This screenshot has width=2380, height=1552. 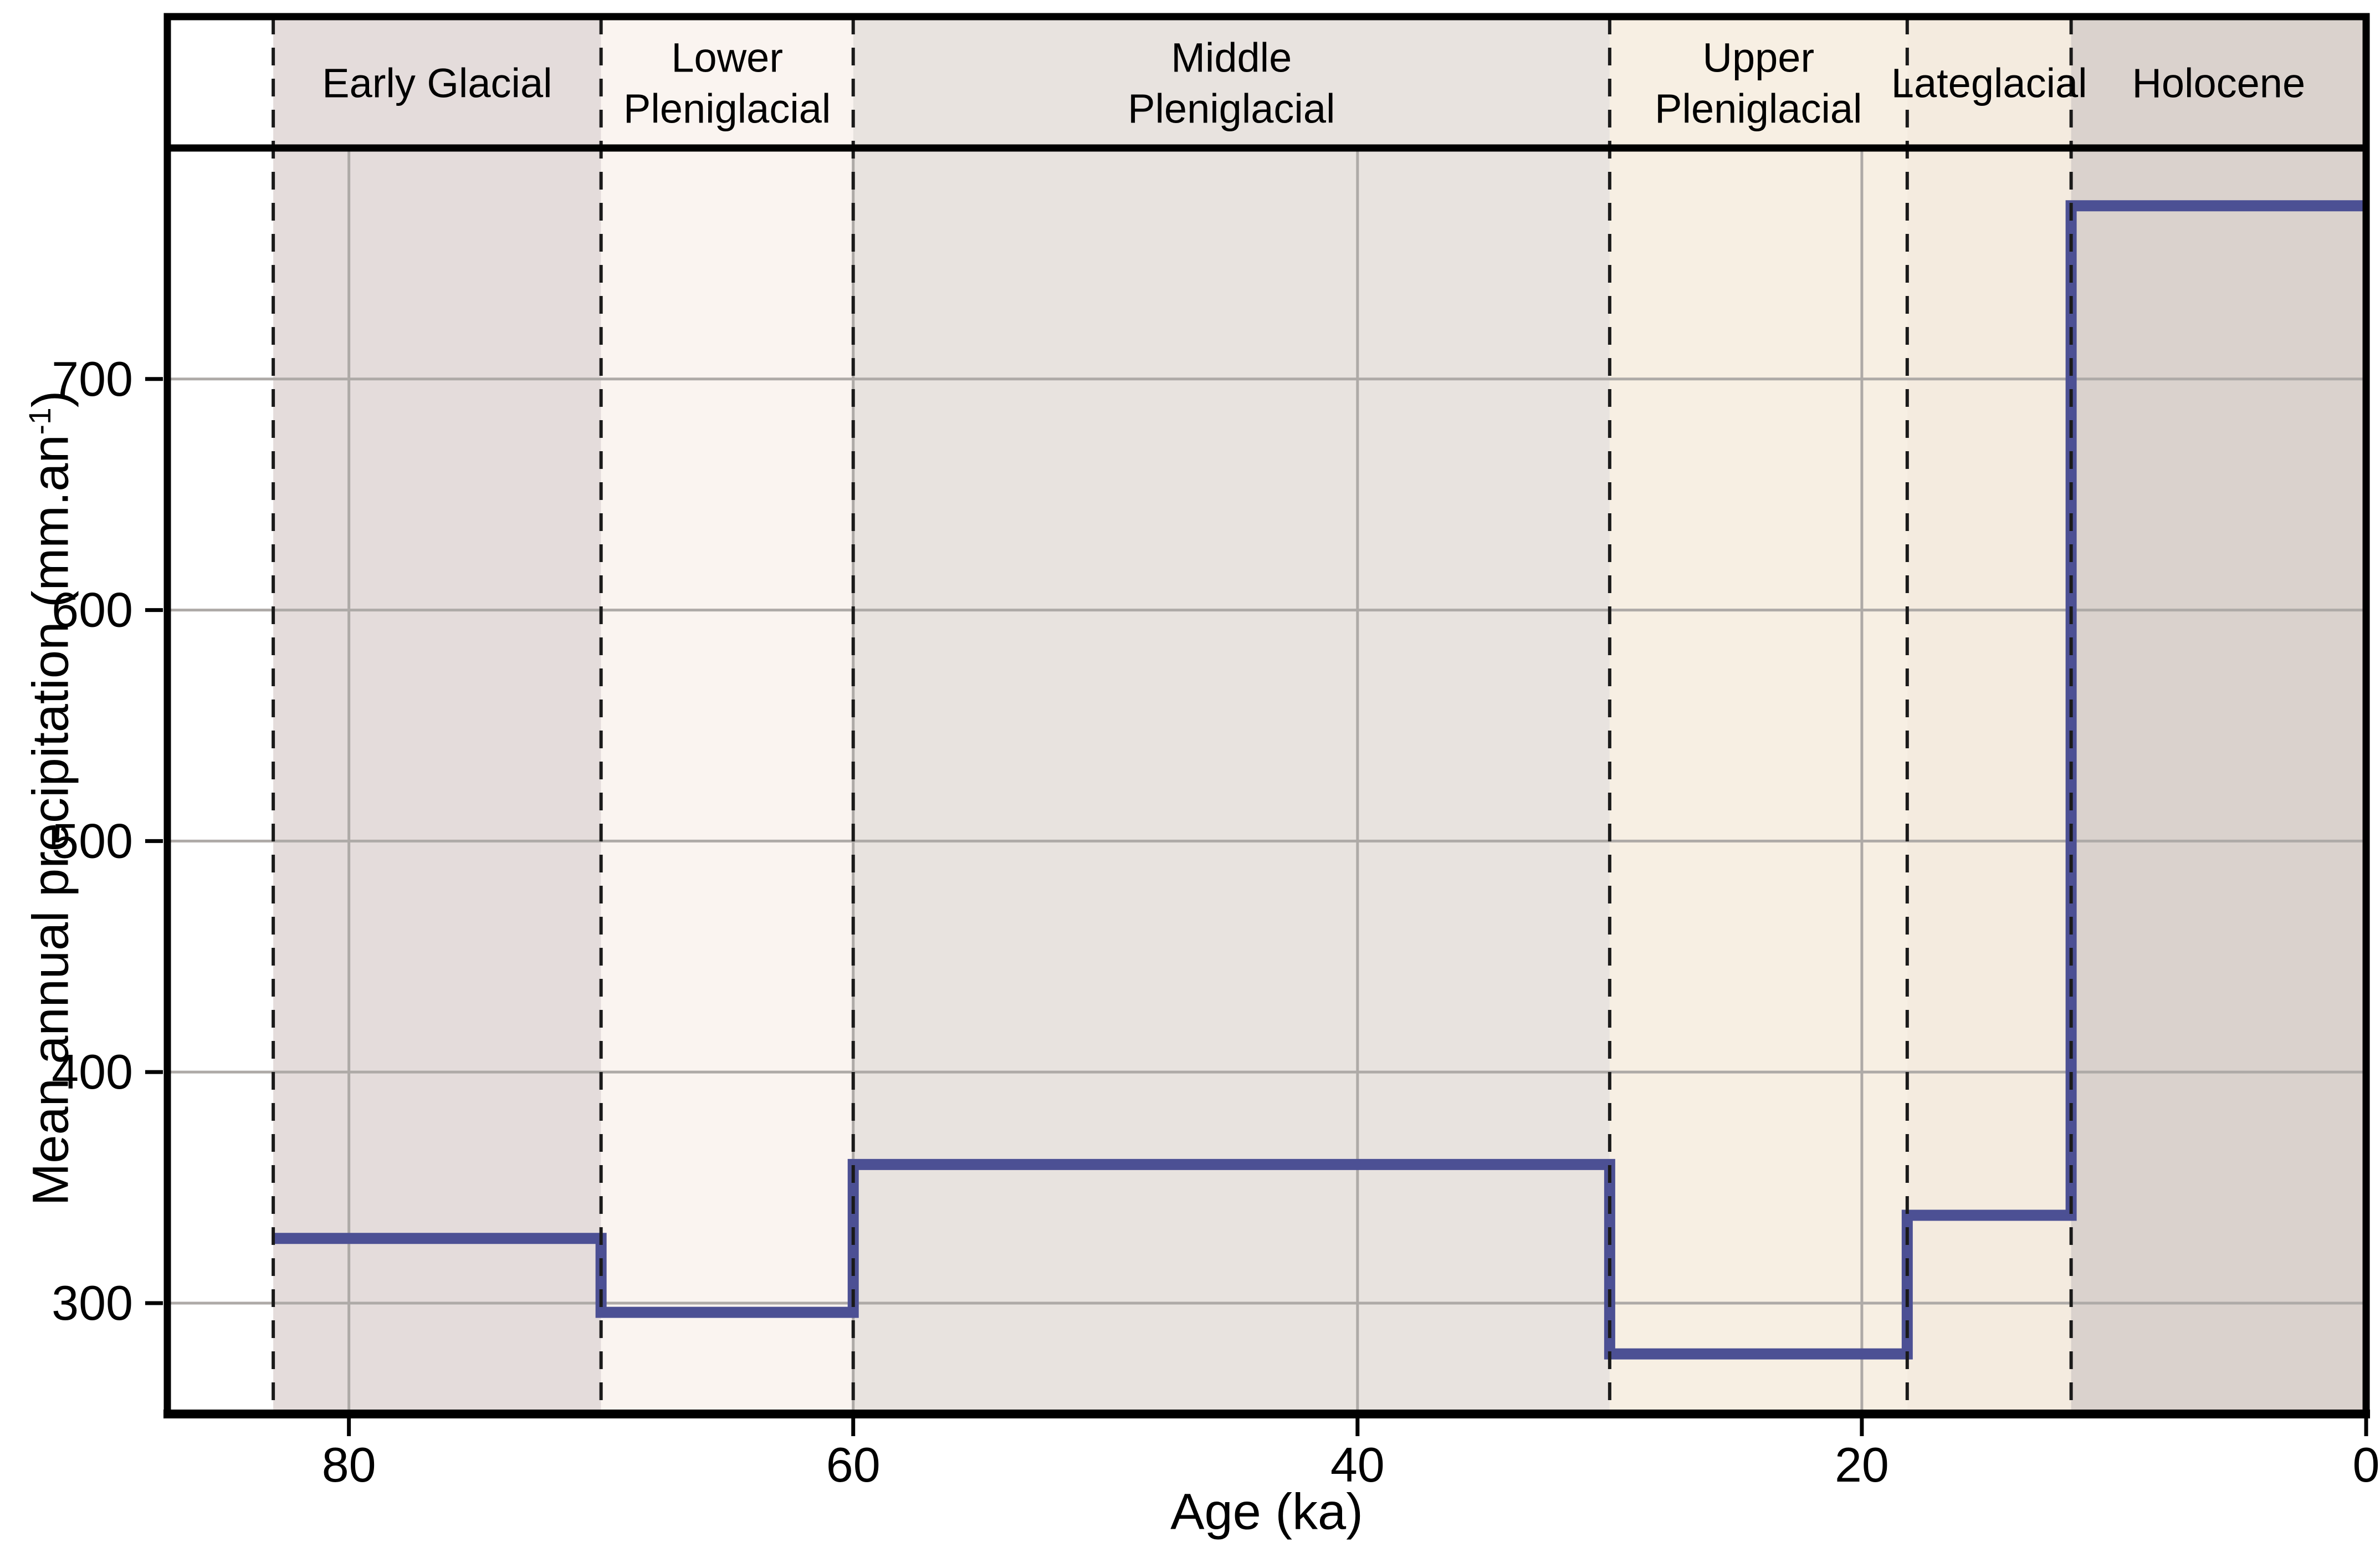 I want to click on x-axis-title: Age (ka), so click(x=1266, y=1511).